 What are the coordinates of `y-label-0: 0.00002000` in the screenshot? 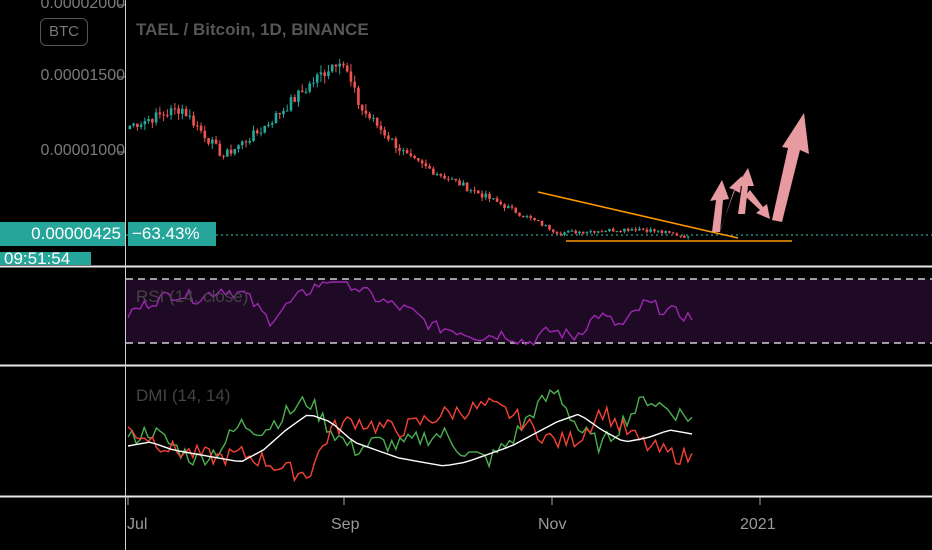 It's located at (82, 6).